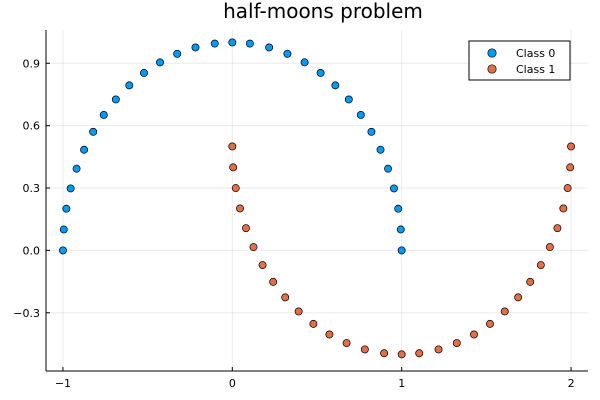 The height and width of the screenshot is (400, 600). I want to click on y-tick-label-4: 0.9, so click(32, 63).